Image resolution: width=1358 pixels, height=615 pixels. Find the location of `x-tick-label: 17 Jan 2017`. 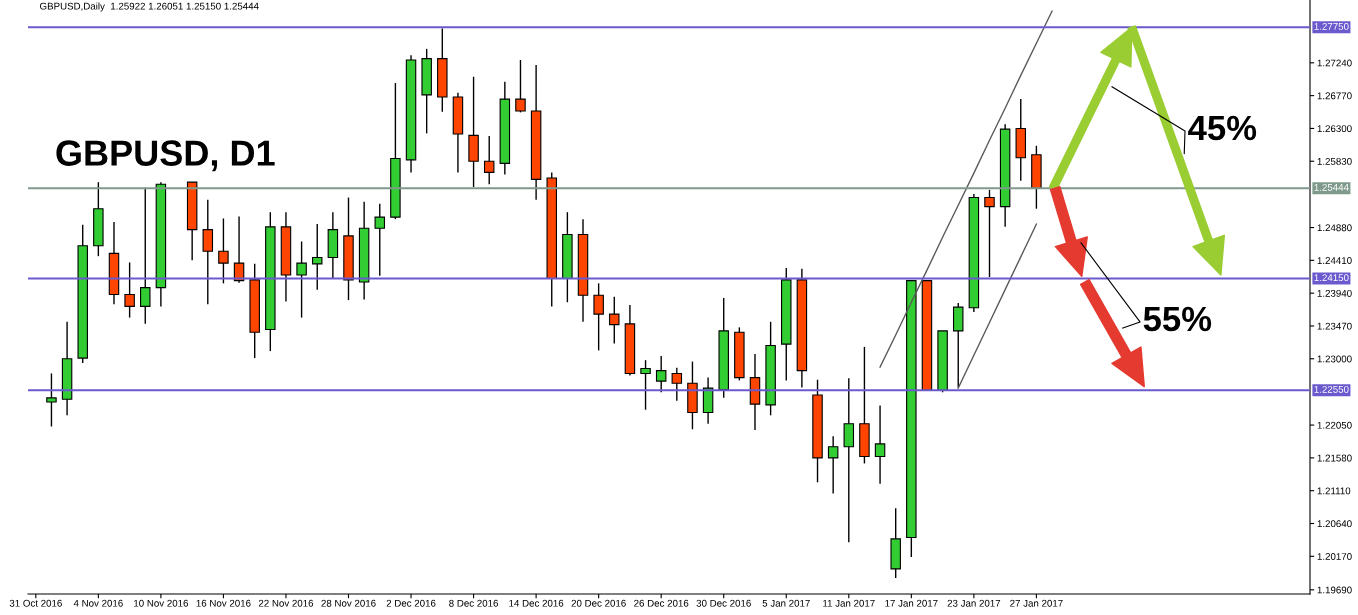

x-tick-label: 17 Jan 2017 is located at coordinates (911, 603).